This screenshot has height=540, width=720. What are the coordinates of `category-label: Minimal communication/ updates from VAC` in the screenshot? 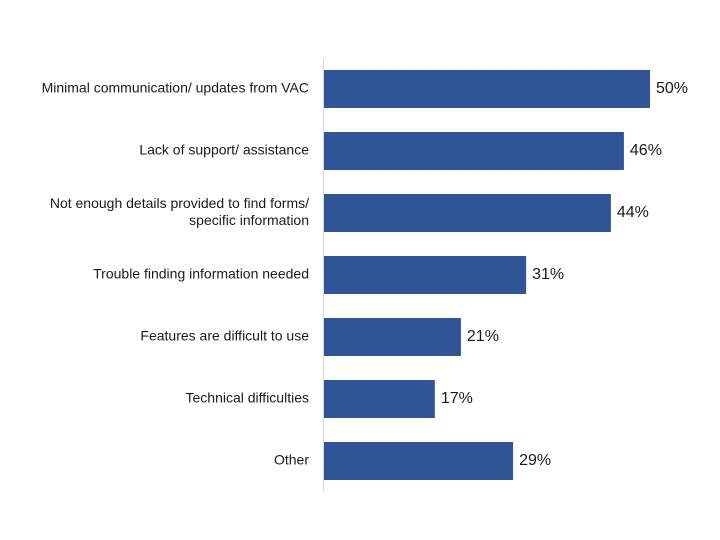 It's located at (175, 88).